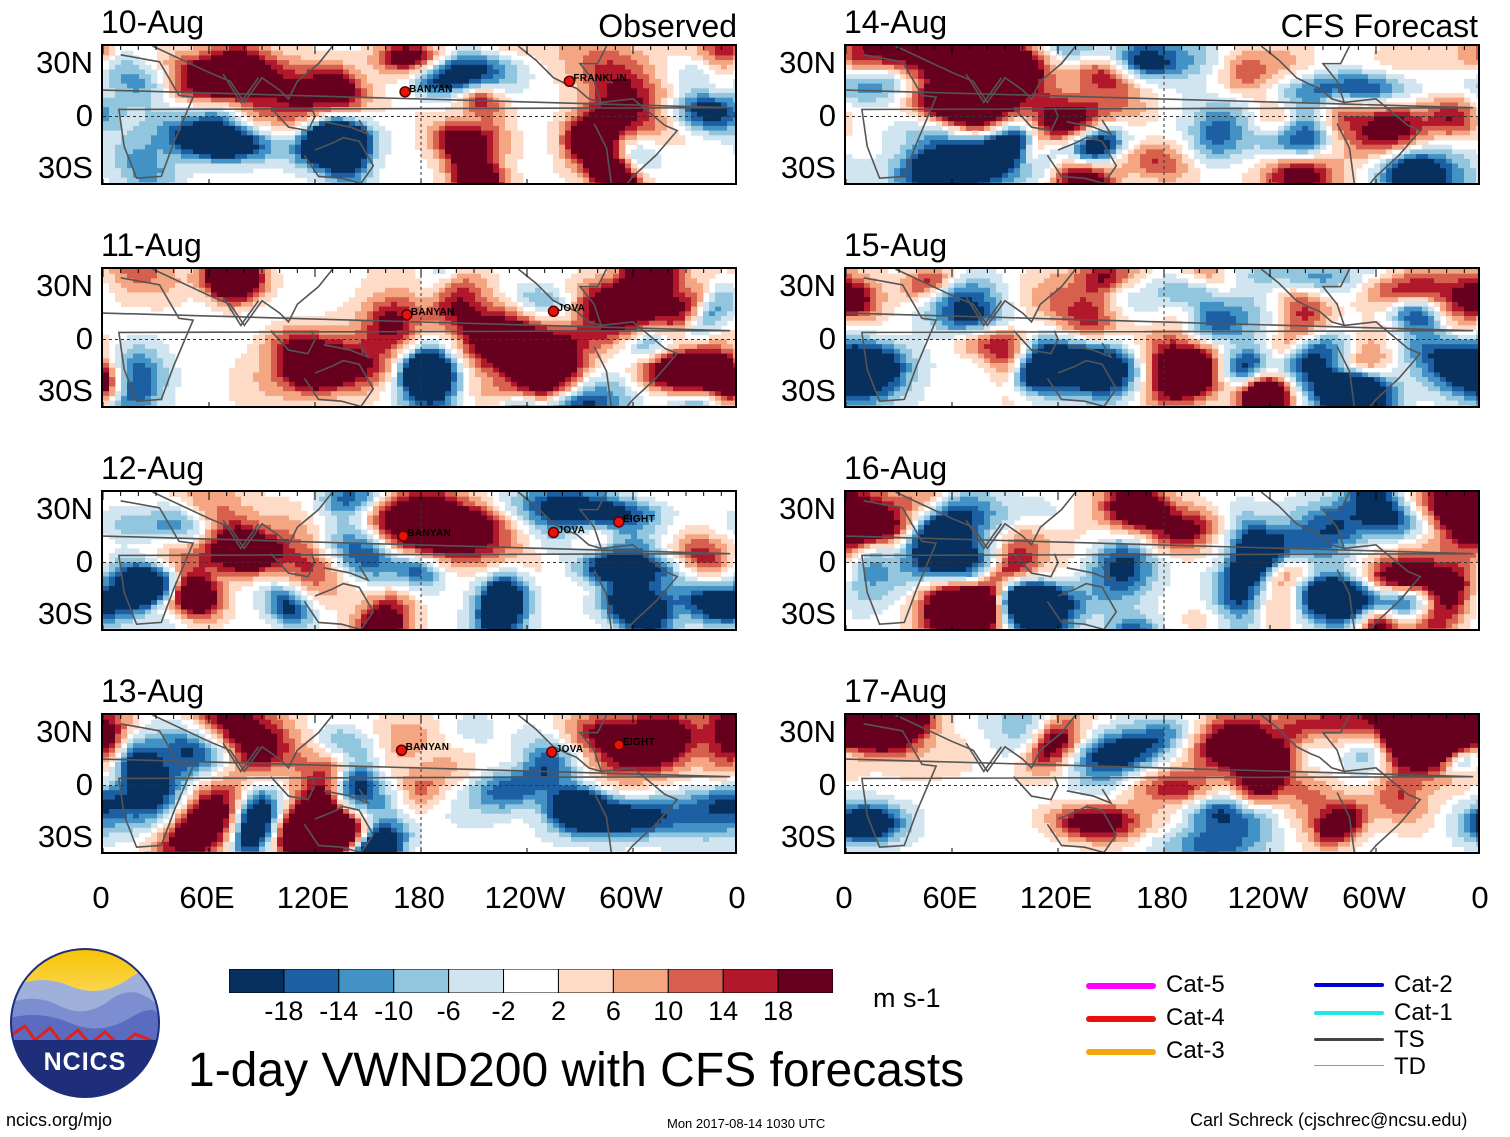 This screenshot has width=1510, height=1137. What do you see at coordinates (778, 1011) in the screenshot?
I see `colorbar-tick-label: 18` at bounding box center [778, 1011].